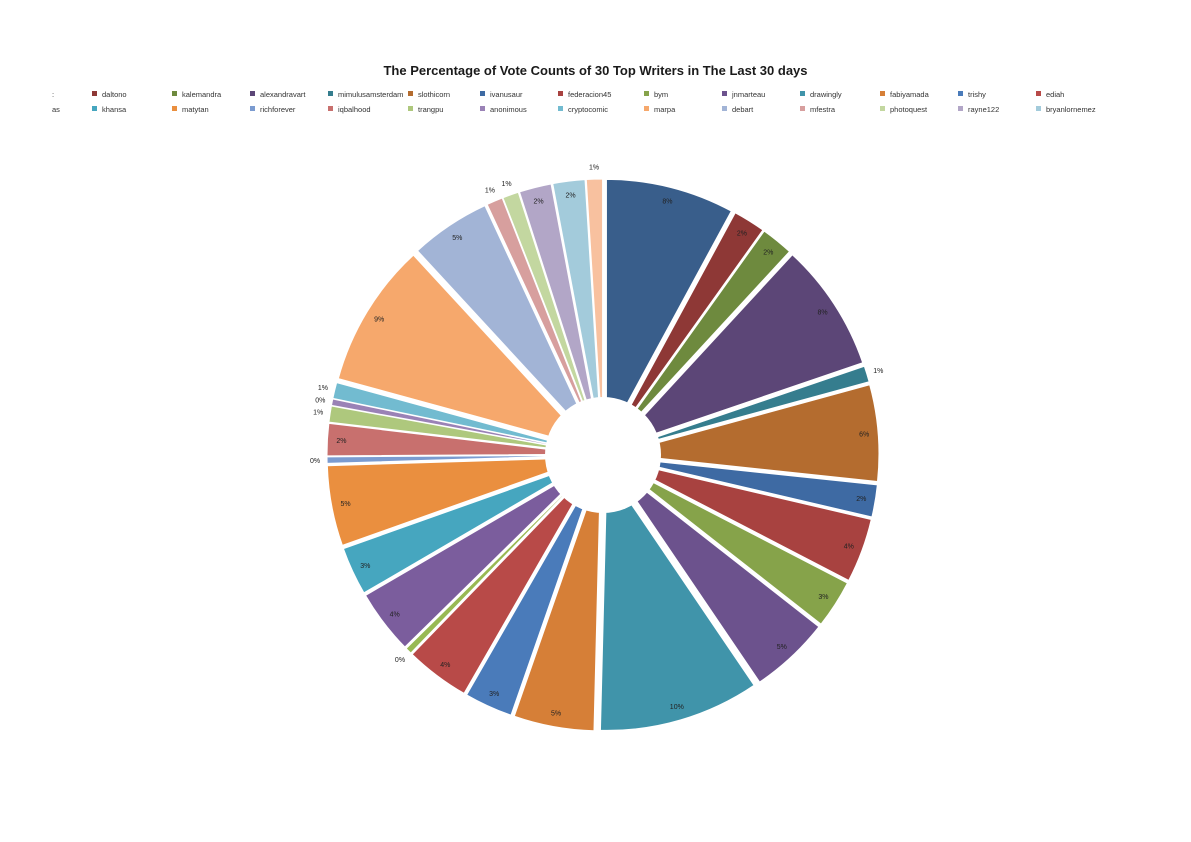 This screenshot has height=842, width=1191. What do you see at coordinates (508, 109) in the screenshot?
I see `legend-label: anonimous` at bounding box center [508, 109].